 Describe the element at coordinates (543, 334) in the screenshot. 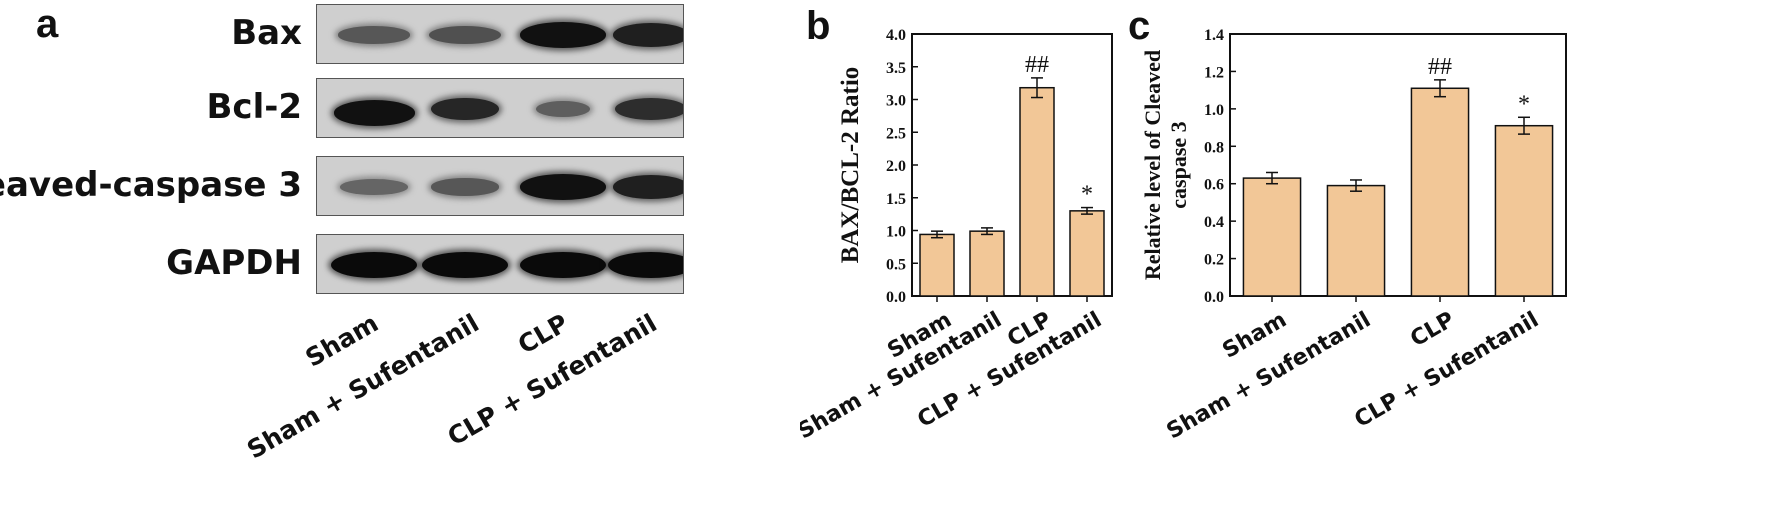

I see `lane-label: CLP` at that location.